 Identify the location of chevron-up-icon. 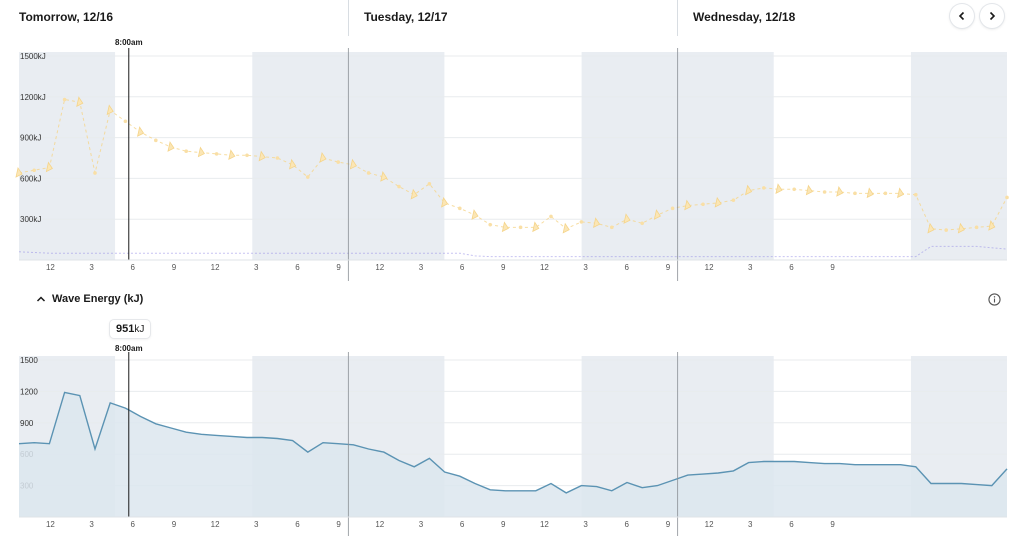
(41, 299).